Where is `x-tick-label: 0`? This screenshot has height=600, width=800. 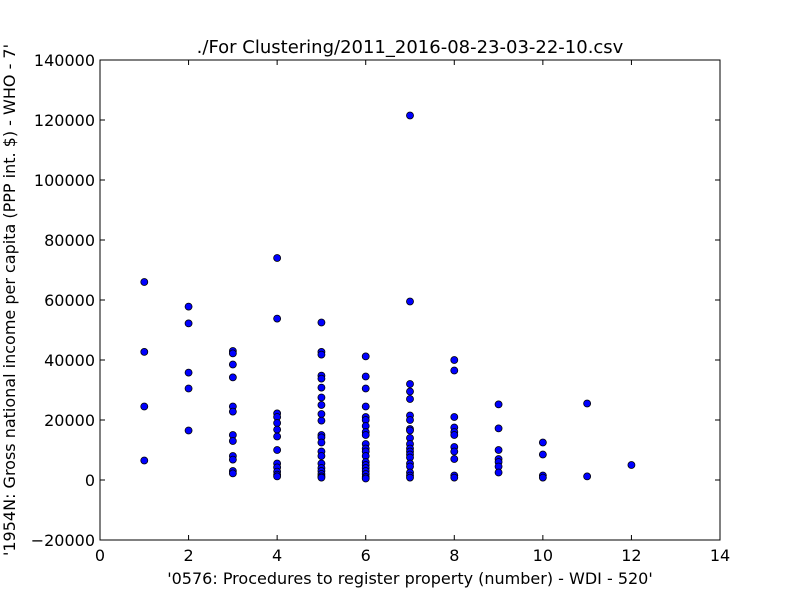
x-tick-label: 0 is located at coordinates (100, 555).